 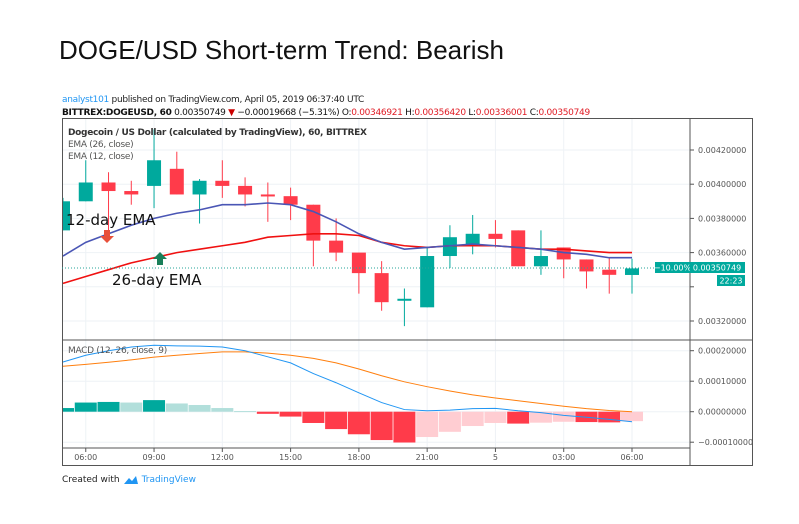 I want to click on macd-histogram, so click(x=352, y=421).